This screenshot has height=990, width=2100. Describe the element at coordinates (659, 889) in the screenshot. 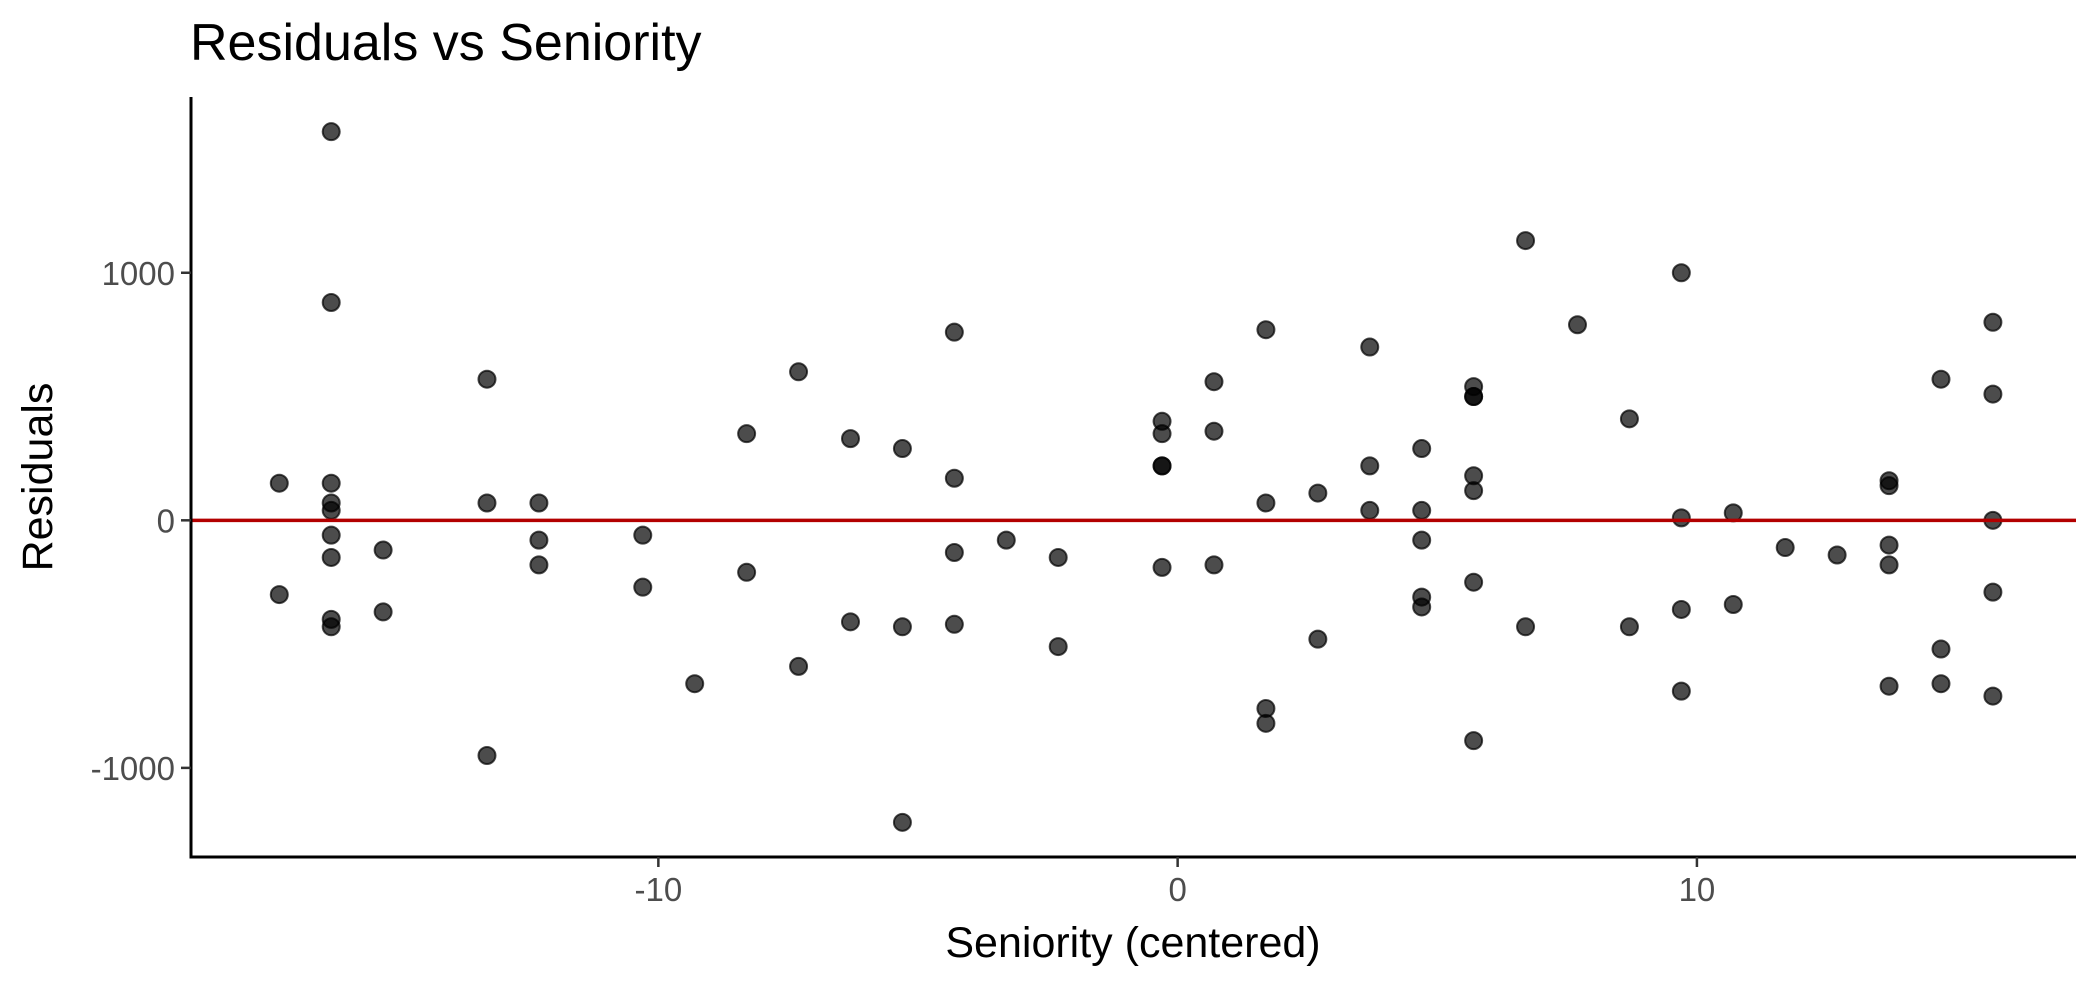

I see `x-tick-label: -10` at that location.